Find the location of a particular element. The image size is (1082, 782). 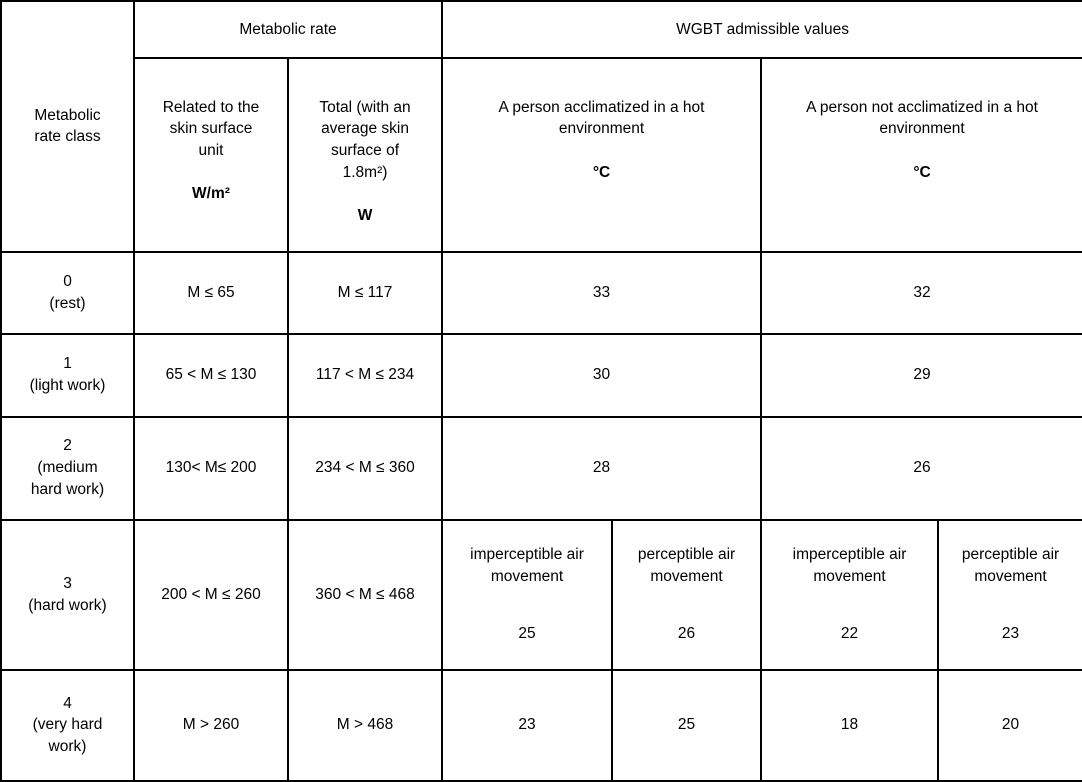

class-0-total-rate: M ≤ 117 is located at coordinates (365, 292).